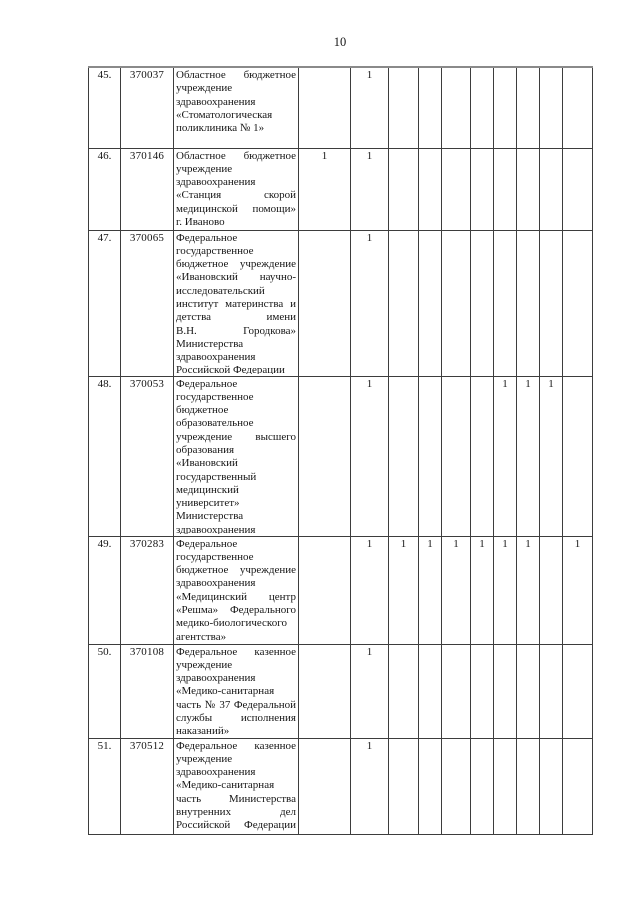  What do you see at coordinates (147, 189) in the screenshot?
I see `row-code-cell: 370146` at bounding box center [147, 189].